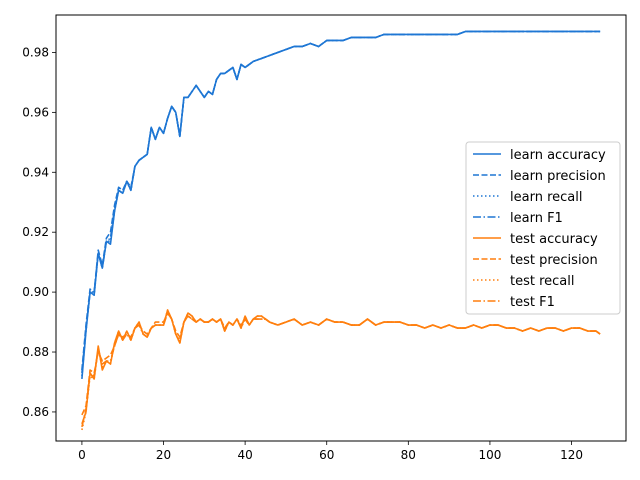  What do you see at coordinates (554, 239) in the screenshot?
I see `legend-label-test-accuracy: test accuracy` at bounding box center [554, 239].